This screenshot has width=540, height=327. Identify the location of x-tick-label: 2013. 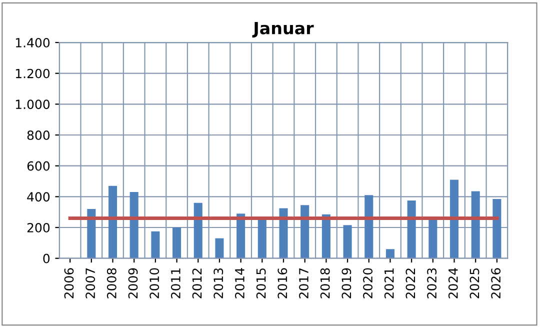
(219, 283).